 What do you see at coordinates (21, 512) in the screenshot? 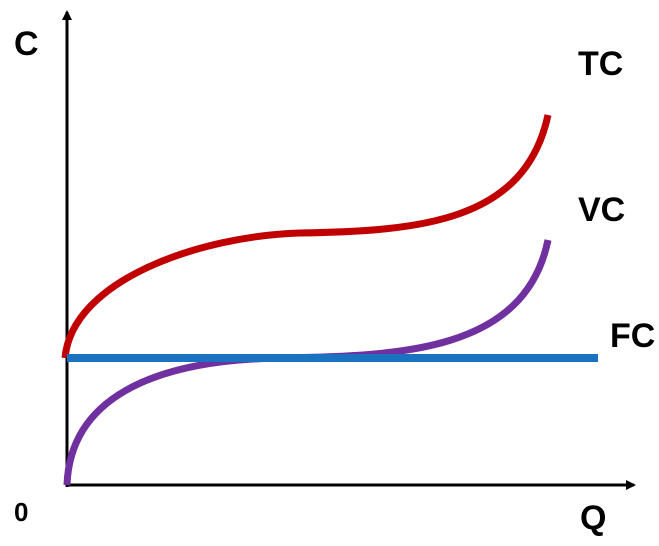
I see `origin-label: 0` at bounding box center [21, 512].